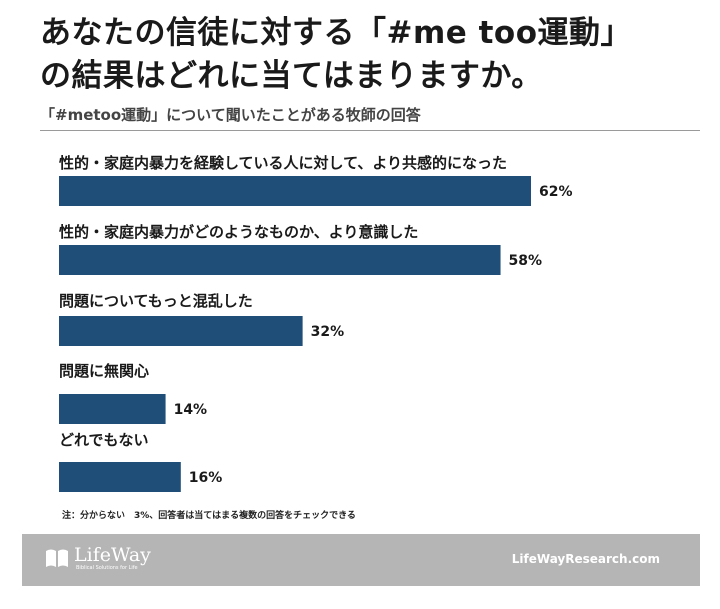  Describe the element at coordinates (104, 371) in the screenshot. I see `category-label: 問題に無関心` at that location.